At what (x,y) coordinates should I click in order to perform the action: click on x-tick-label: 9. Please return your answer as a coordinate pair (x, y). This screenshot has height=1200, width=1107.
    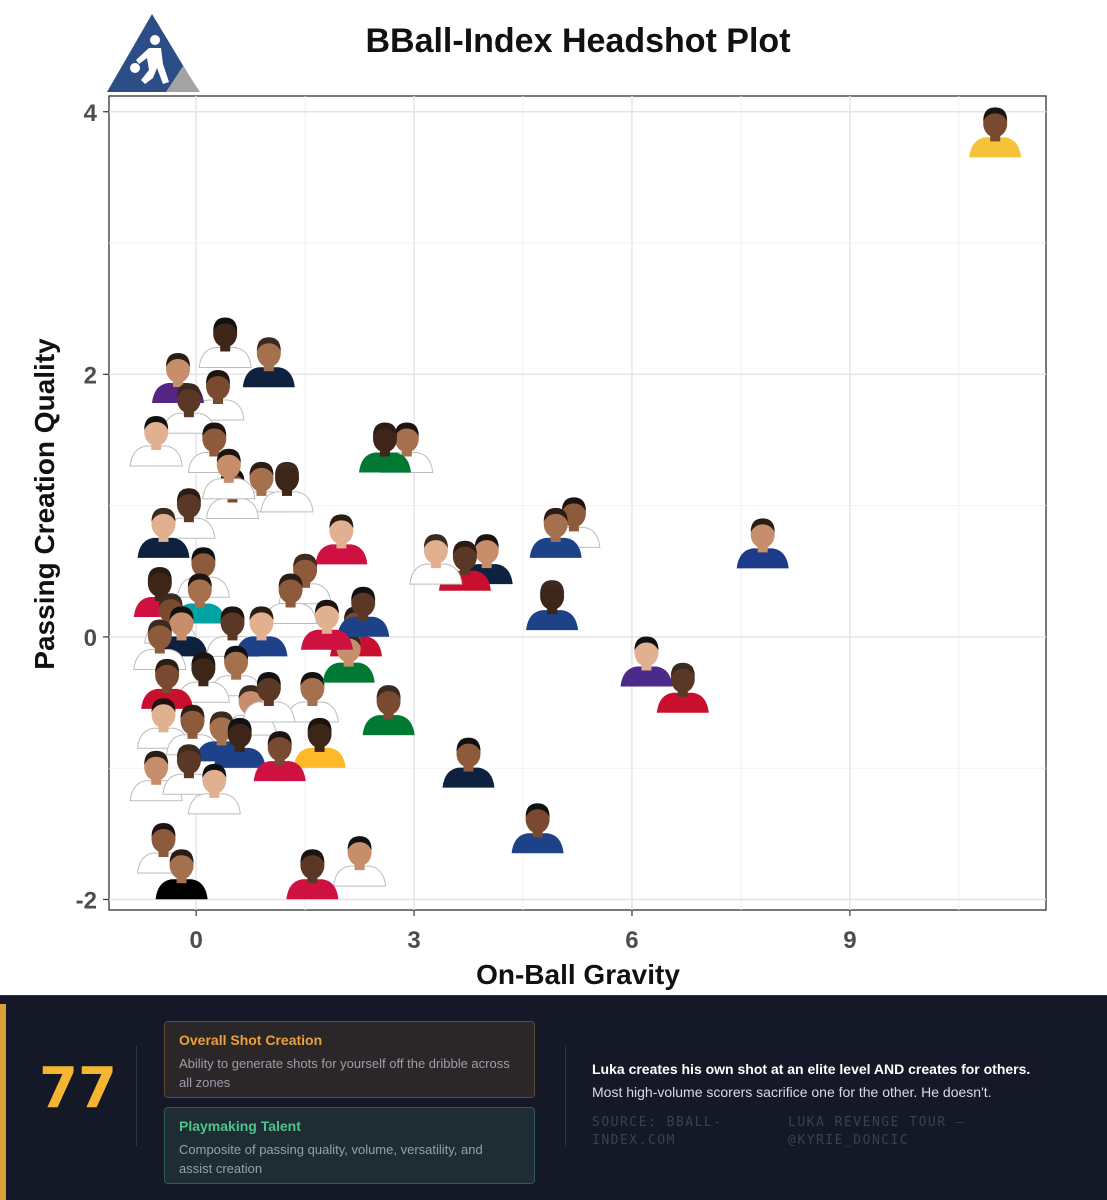
    Looking at the image, I should click on (849, 940).